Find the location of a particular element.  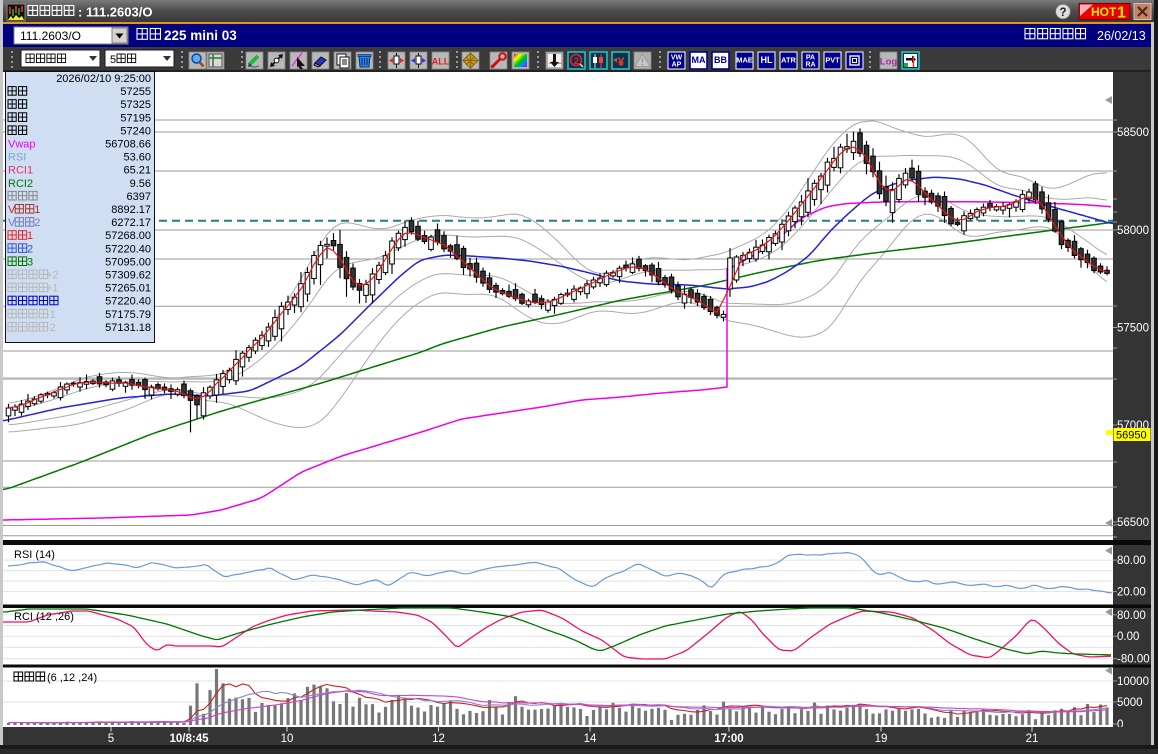

svg-text: RCI2 is located at coordinates (20, 184).